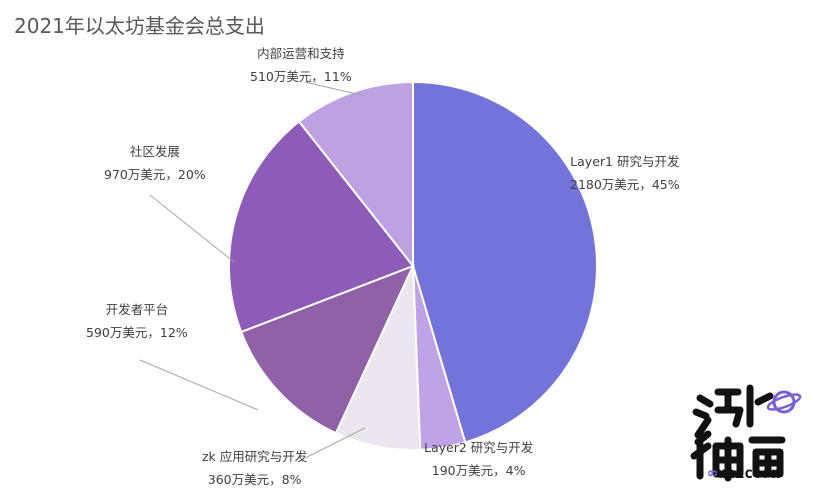 This screenshot has height=494, width=827. Describe the element at coordinates (199, 385) in the screenshot. I see `leader-line-devplatform` at that location.